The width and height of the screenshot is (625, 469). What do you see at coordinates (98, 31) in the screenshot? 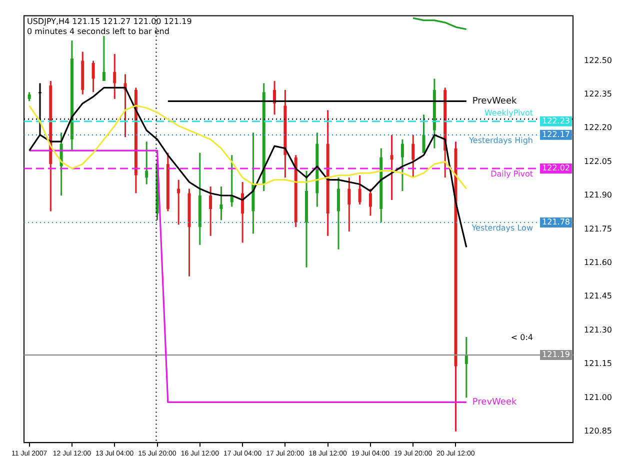
I see `text: 0 minutes 4 seconds left to bar end` at bounding box center [98, 31].